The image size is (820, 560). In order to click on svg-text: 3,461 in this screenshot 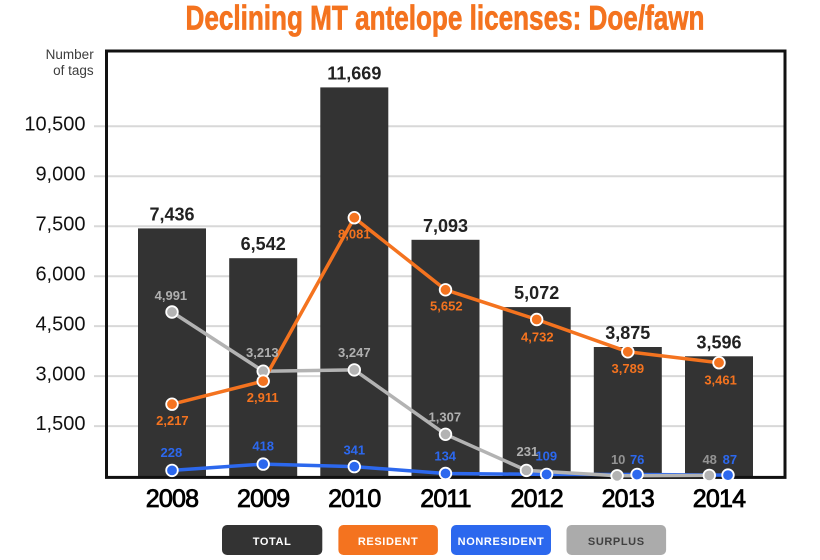, I will do `click(720, 380)`.